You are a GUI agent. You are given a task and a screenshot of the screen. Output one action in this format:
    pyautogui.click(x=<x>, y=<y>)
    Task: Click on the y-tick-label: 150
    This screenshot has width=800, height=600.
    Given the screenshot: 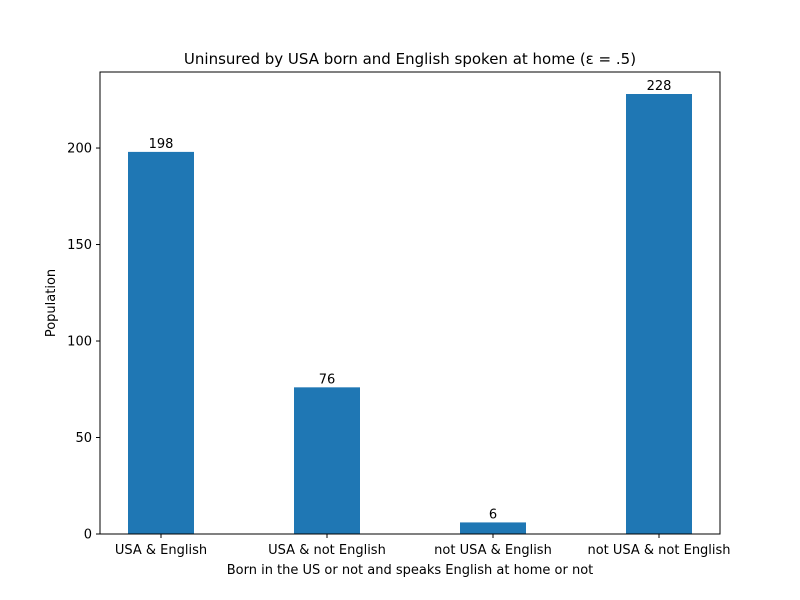 What is the action you would take?
    pyautogui.click(x=79, y=245)
    